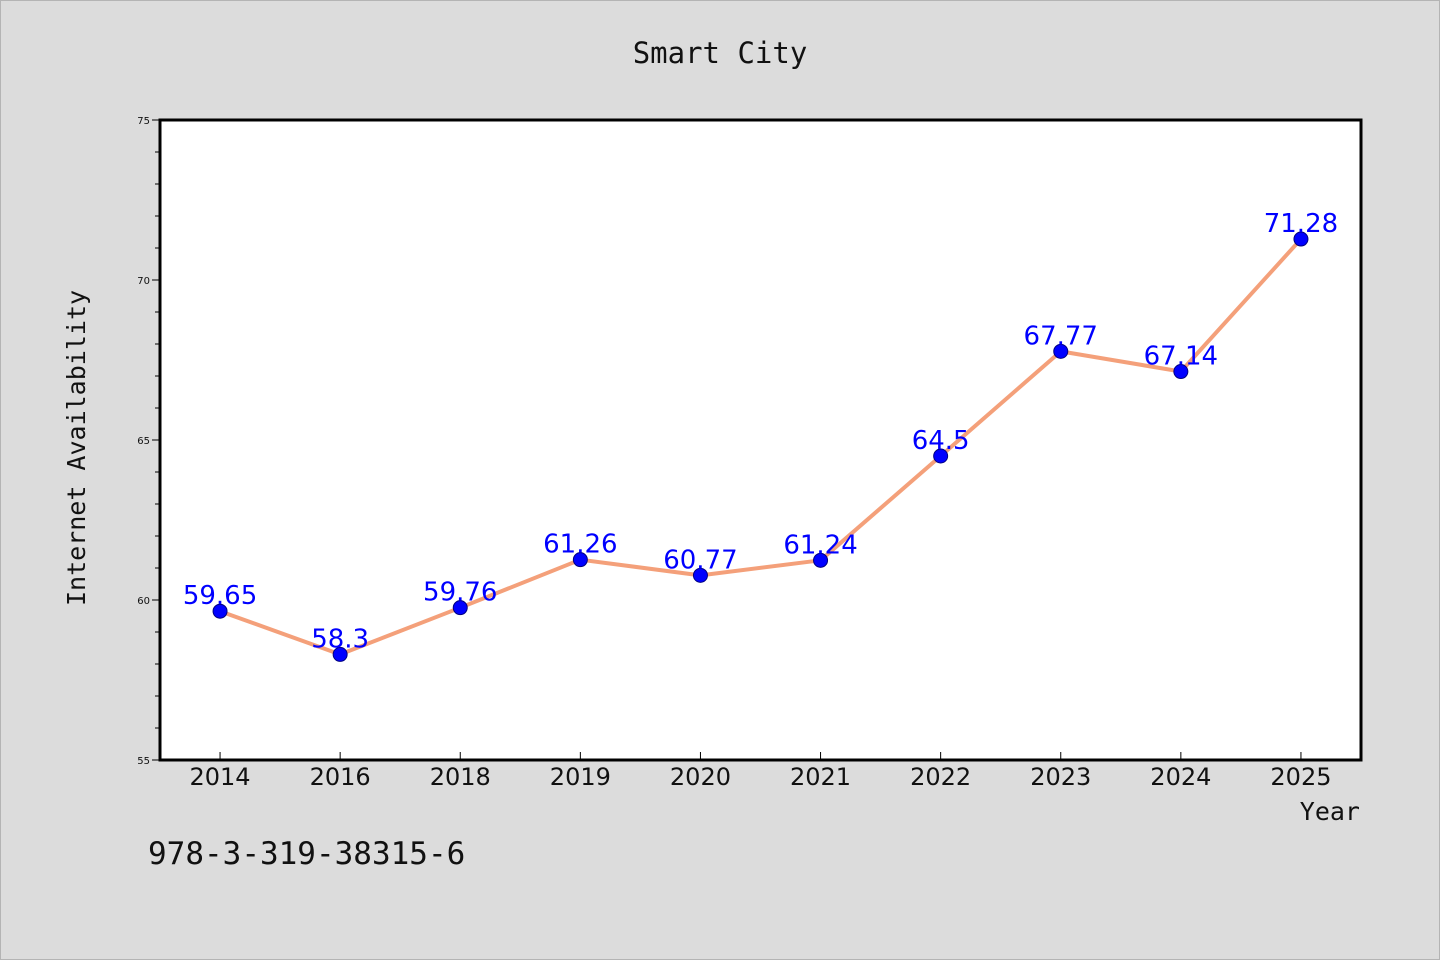 The image size is (1440, 960). What do you see at coordinates (1181, 357) in the screenshot?
I see `data-label: 67.14` at bounding box center [1181, 357].